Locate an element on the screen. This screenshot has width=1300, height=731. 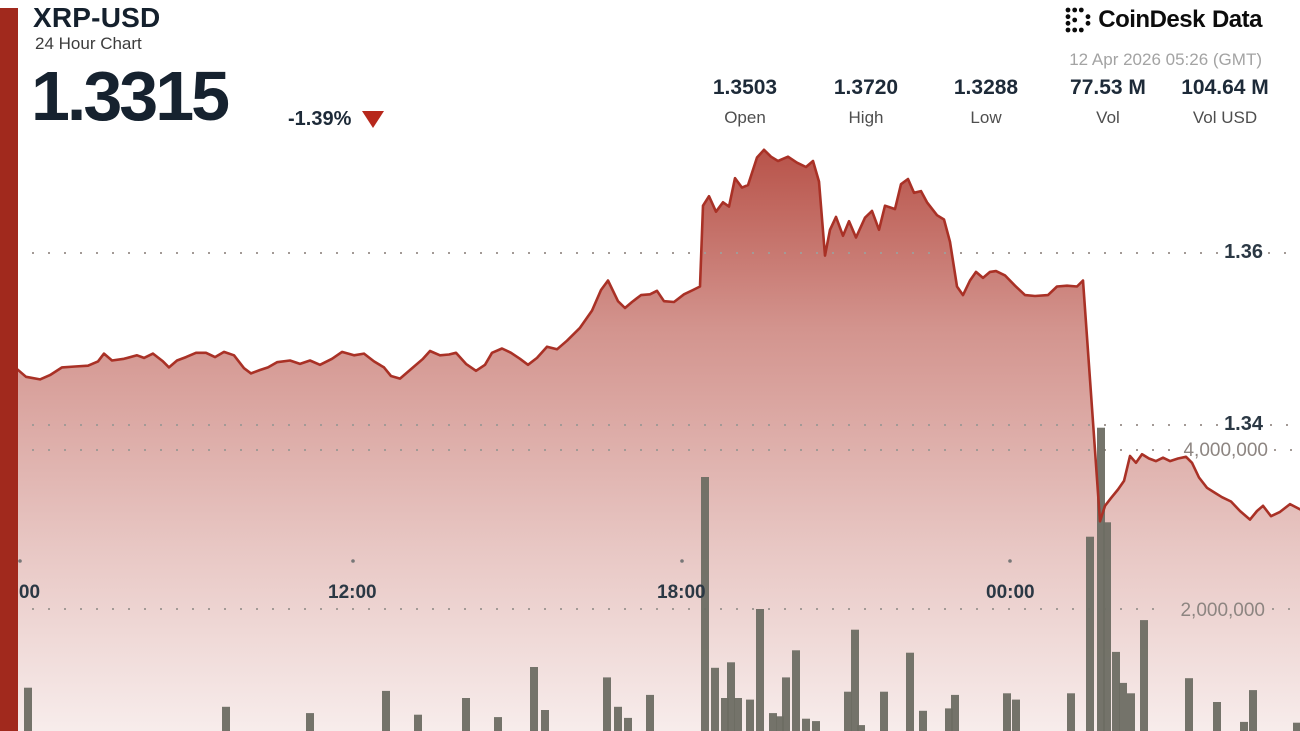
stat-vol-usd-value: 104.64 M is located at coordinates (1225, 87).